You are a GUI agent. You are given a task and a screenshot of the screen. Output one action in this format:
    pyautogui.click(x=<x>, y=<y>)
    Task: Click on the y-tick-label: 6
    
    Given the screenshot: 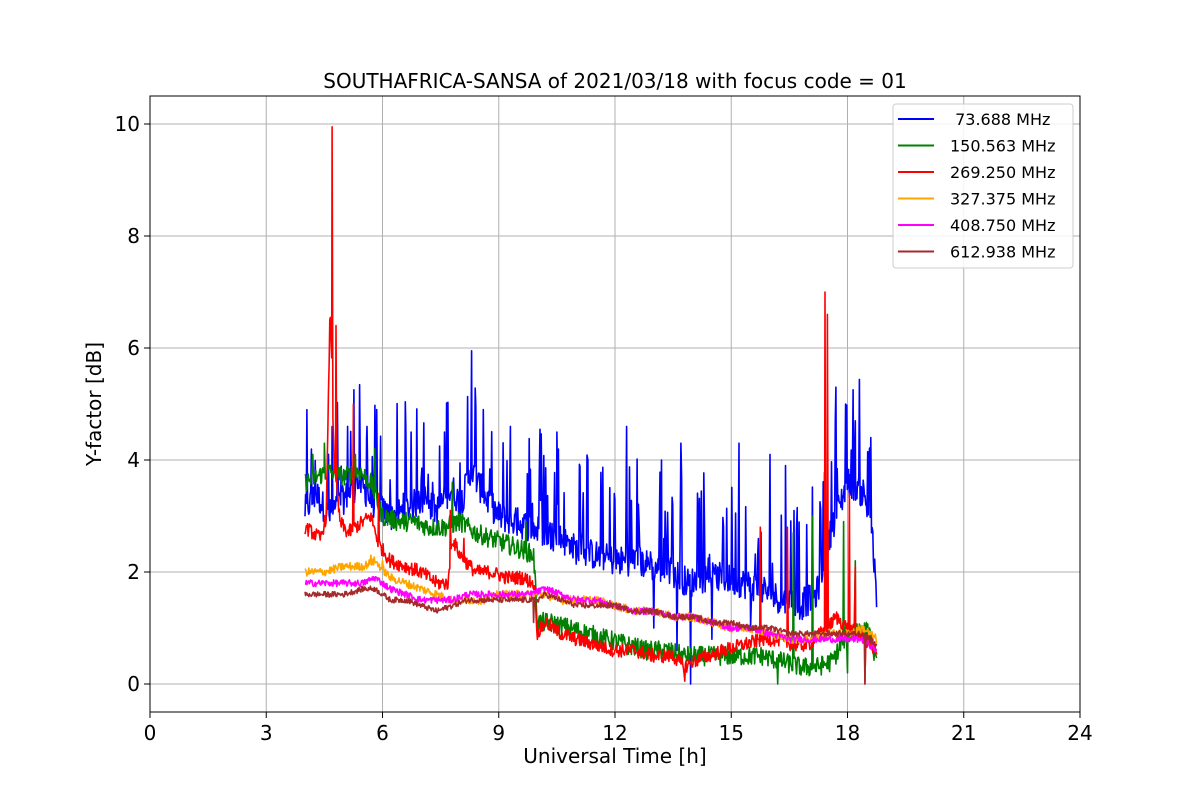 What is the action you would take?
    pyautogui.click(x=133, y=348)
    